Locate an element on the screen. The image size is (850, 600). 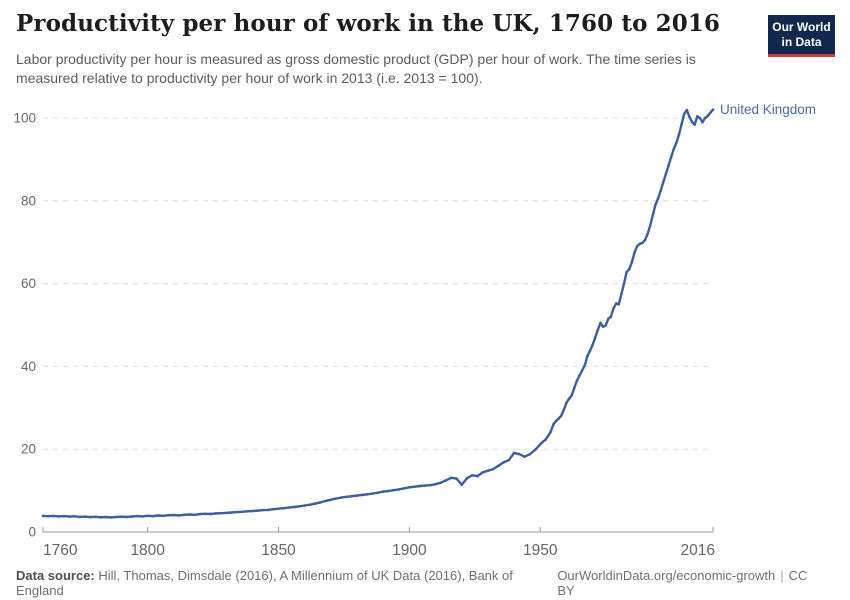
x-tick-label-1900: 1900 is located at coordinates (409, 550).